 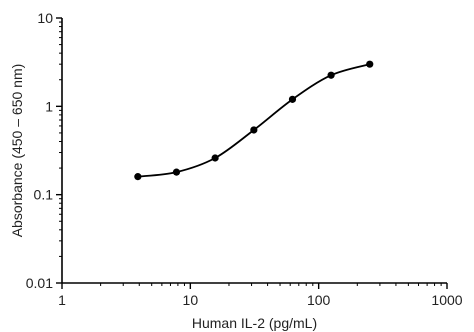 What do you see at coordinates (254, 323) in the screenshot?
I see `x-axis-title: Human IL-2 (pg/mL)` at bounding box center [254, 323].